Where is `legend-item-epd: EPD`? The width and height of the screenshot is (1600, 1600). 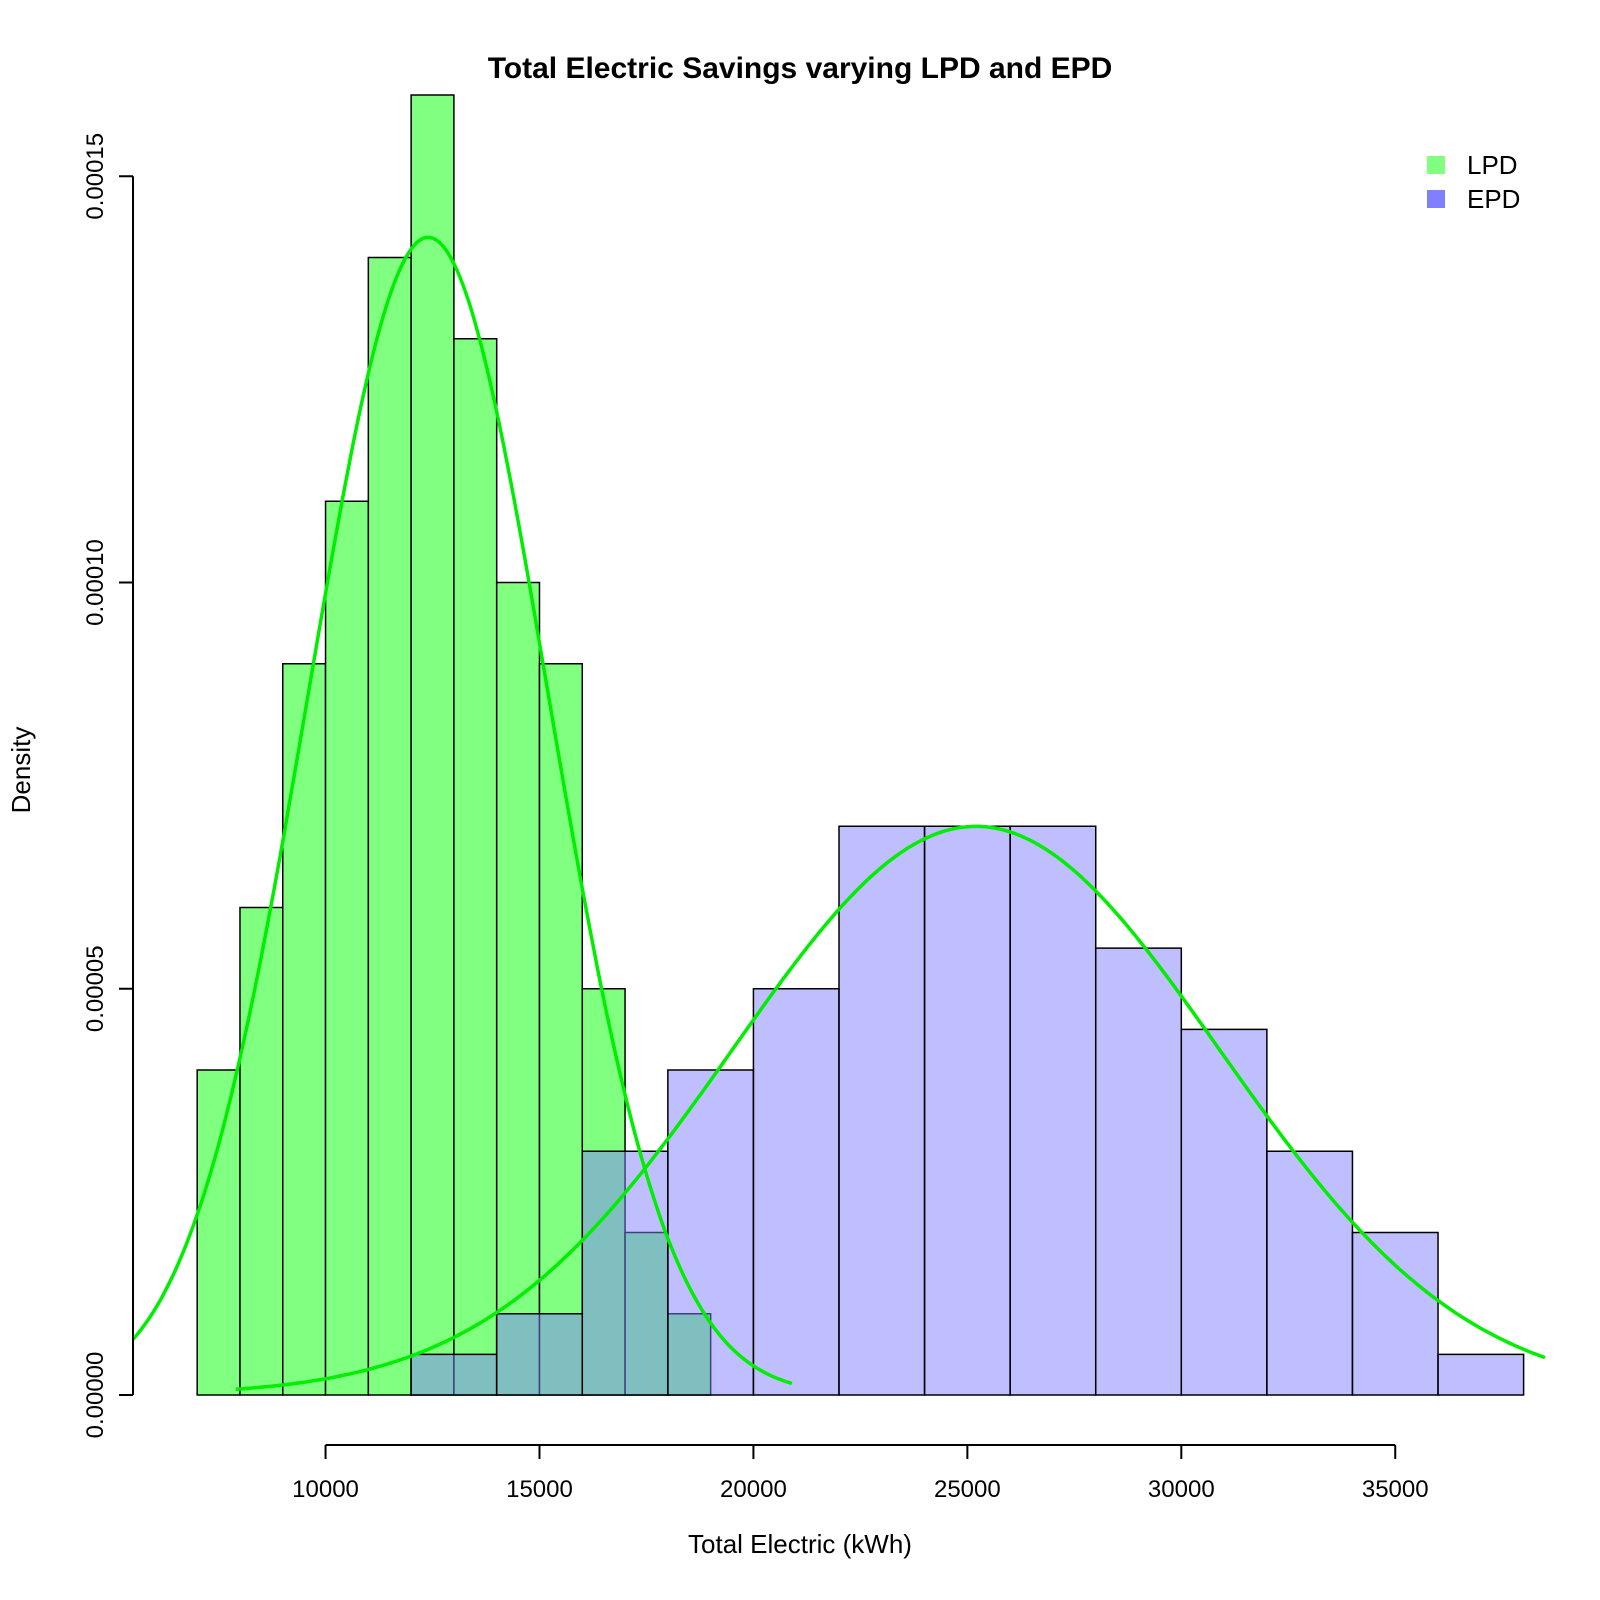 legend-item-epd: EPD is located at coordinates (1473, 199).